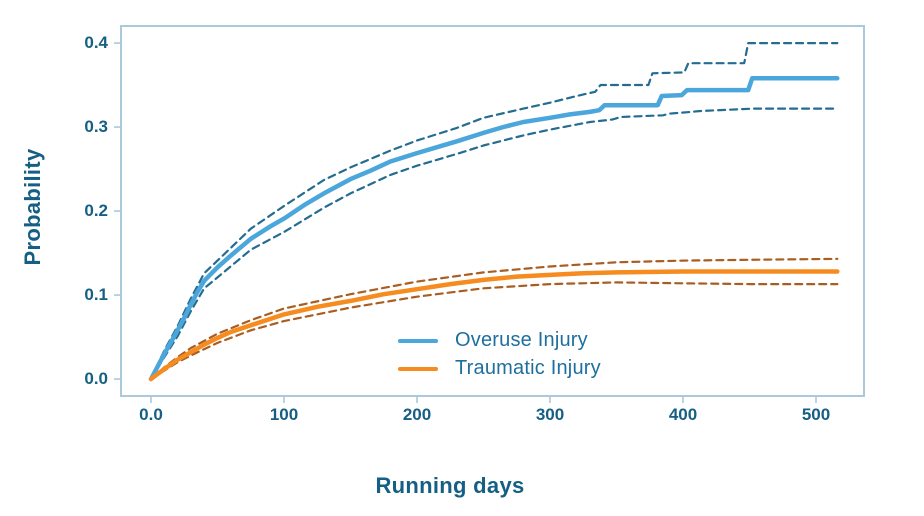  Describe the element at coordinates (32, 207) in the screenshot. I see `y-axis-title: Probability` at that location.